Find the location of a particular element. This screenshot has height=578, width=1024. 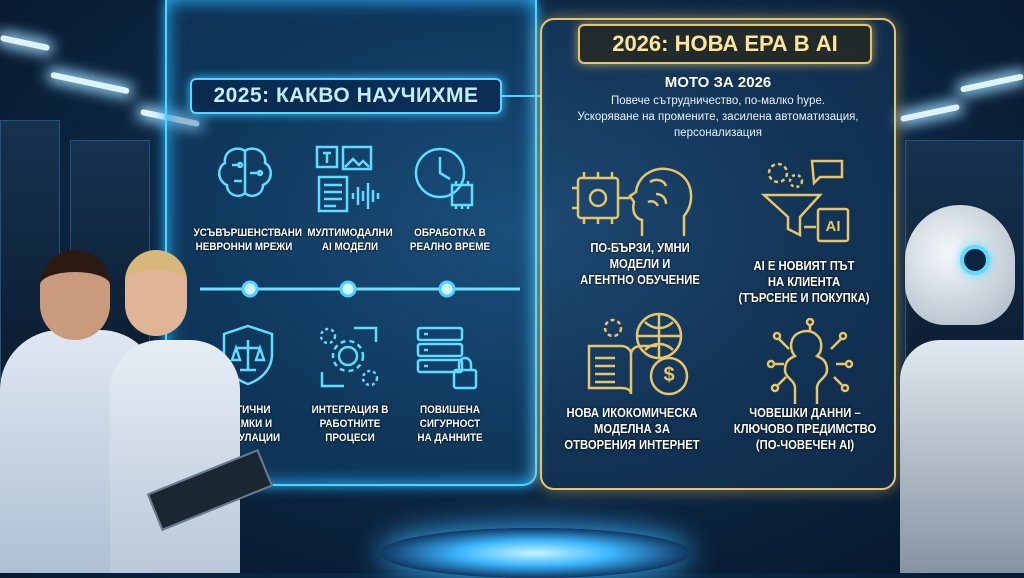

scientist-woman-front-head is located at coordinates (75, 295).